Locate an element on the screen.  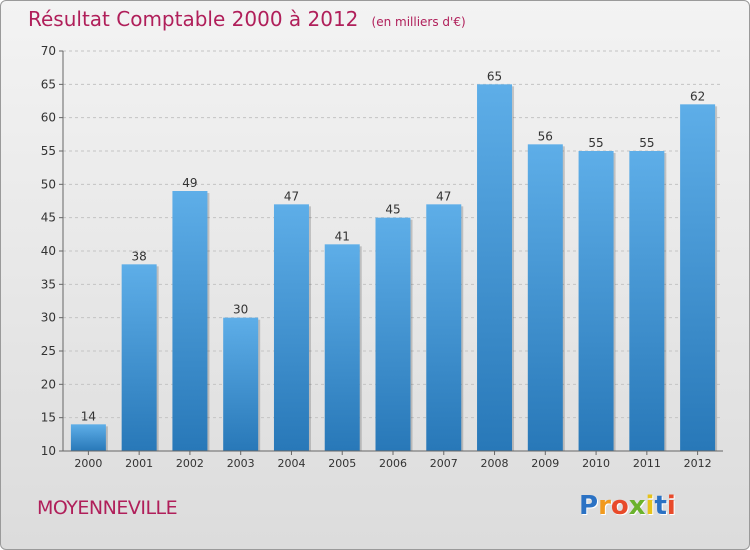
bar-2011 is located at coordinates (647, 301).